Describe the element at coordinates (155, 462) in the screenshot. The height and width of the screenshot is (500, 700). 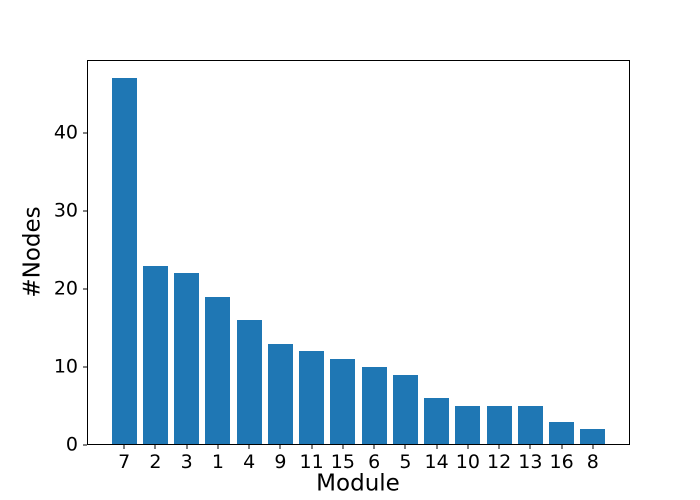
I see `x-tick-label: 2` at that location.